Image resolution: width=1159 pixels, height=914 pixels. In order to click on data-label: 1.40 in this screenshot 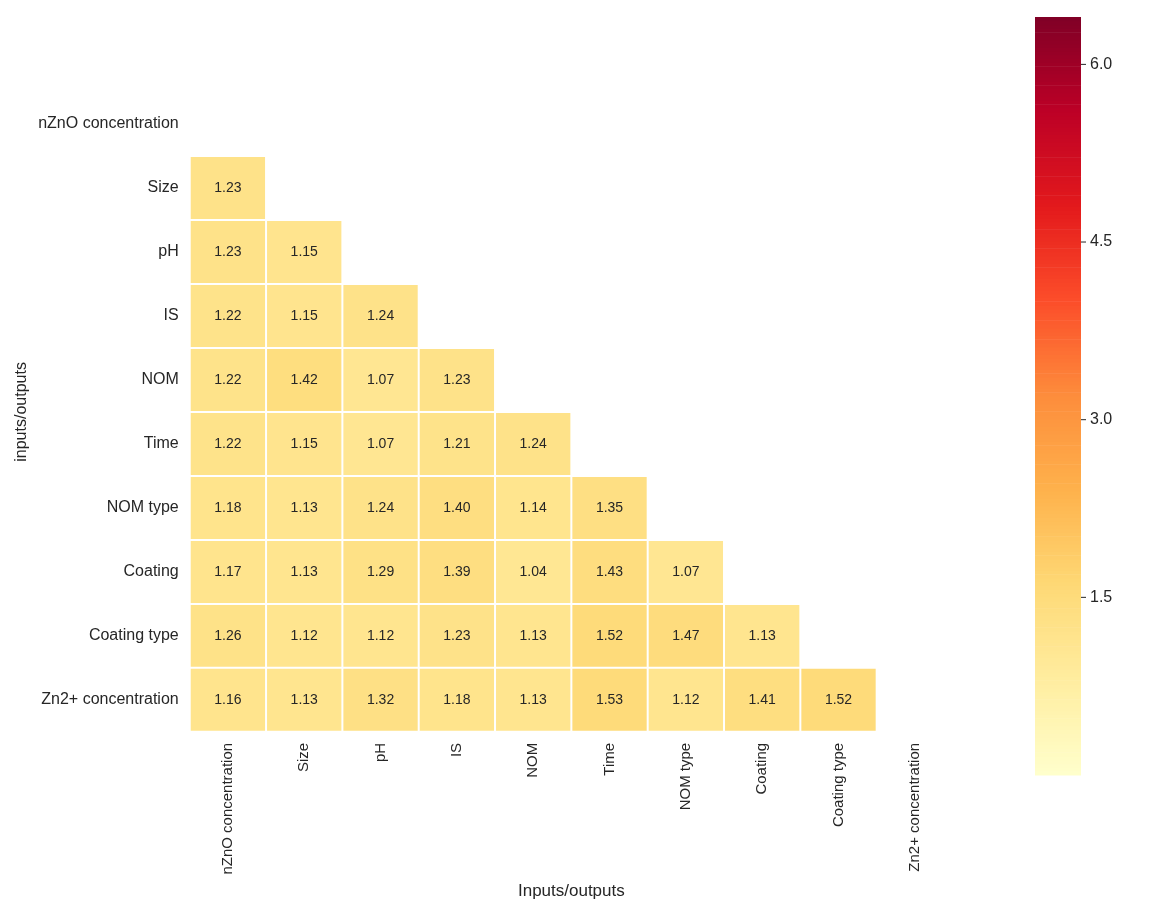, I will do `click(457, 506)`.